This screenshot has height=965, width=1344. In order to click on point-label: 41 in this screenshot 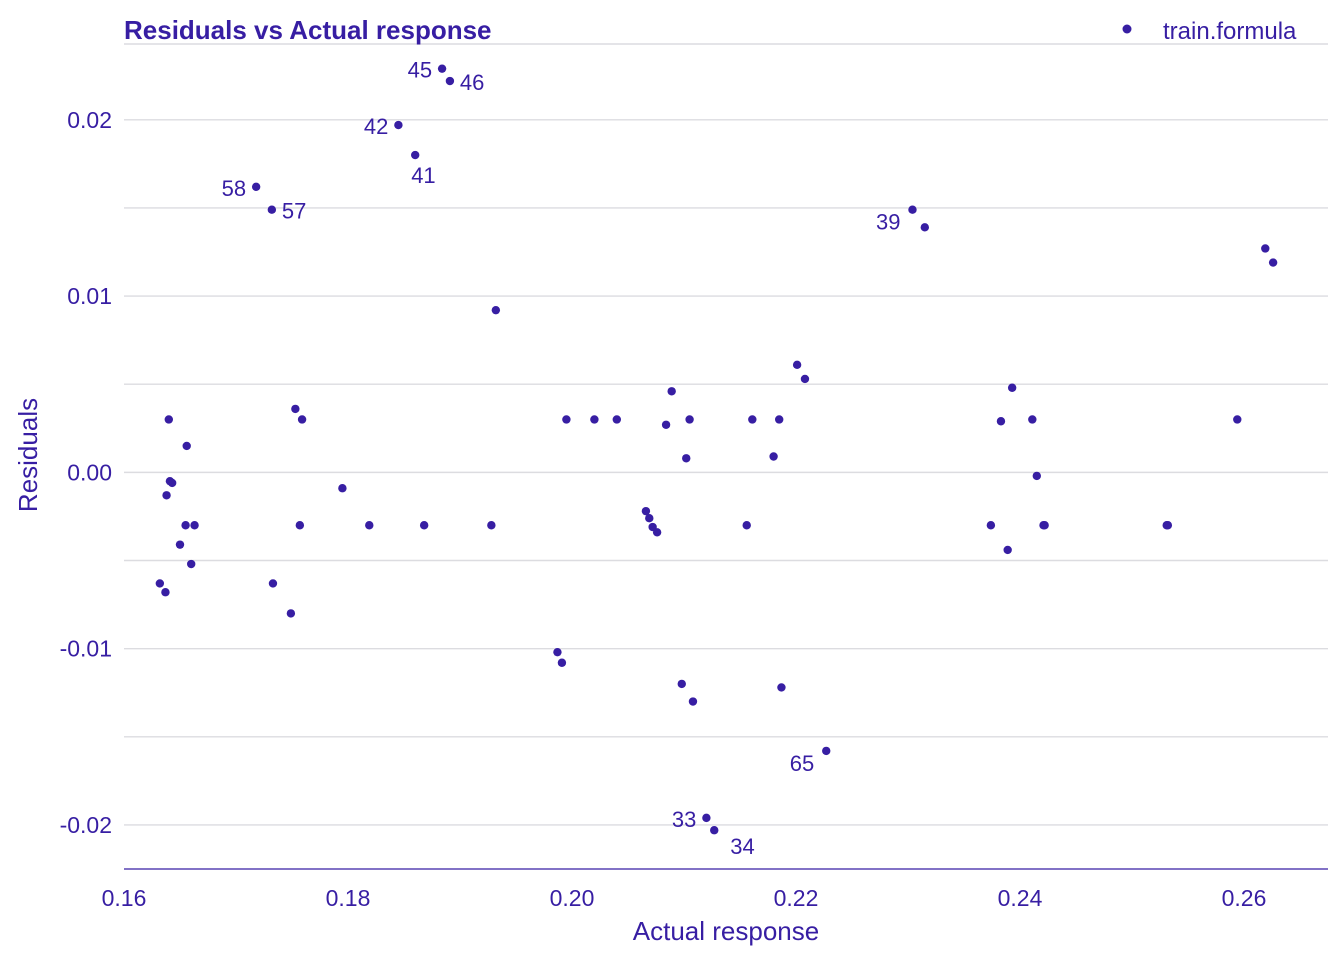, I will do `click(423, 175)`.